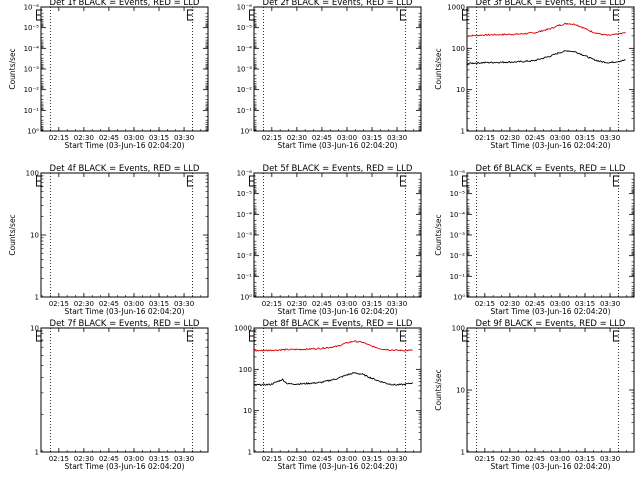 Image resolution: width=640 pixels, height=480 pixels. Describe the element at coordinates (551, 4) in the screenshot. I see `panel-title: Det 3f BLACK = Events, RED = LLD` at that location.